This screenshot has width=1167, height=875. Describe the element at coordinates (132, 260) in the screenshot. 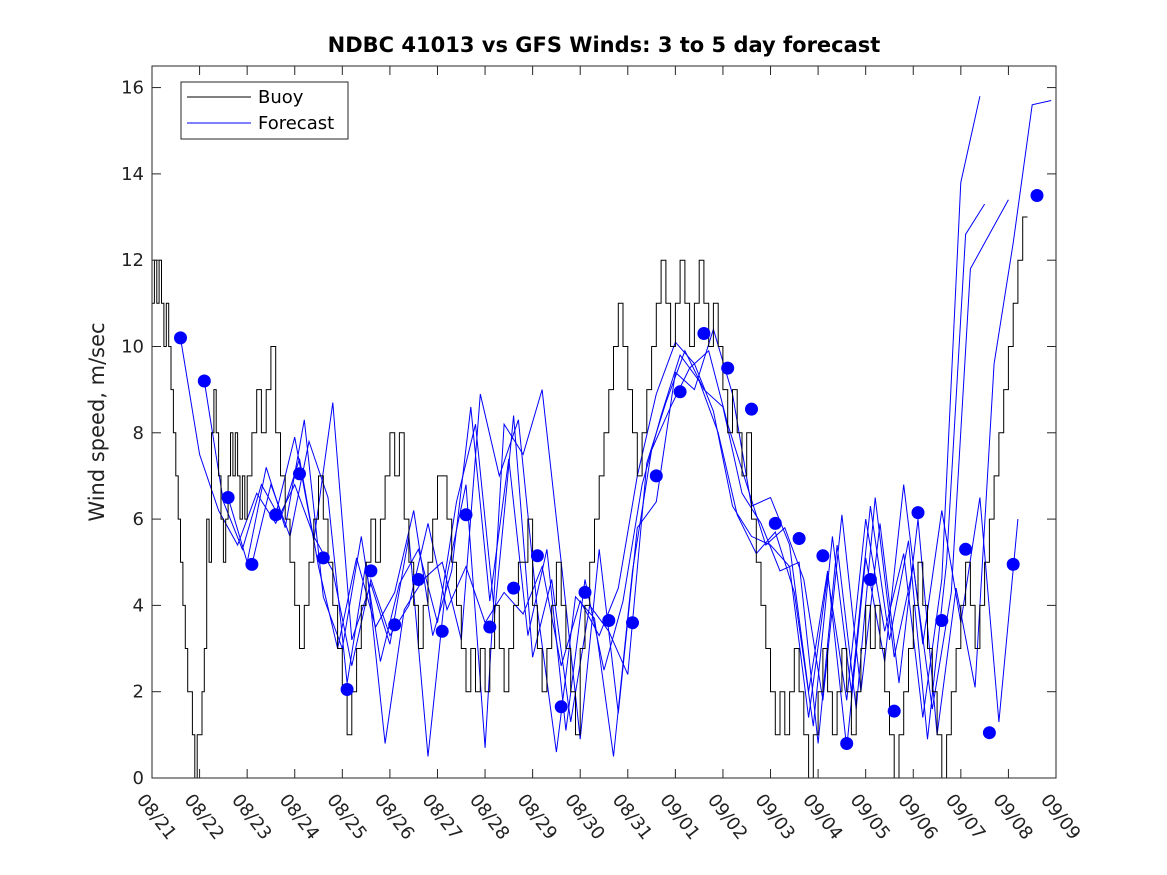

I see `y-tick-label: 12` at that location.